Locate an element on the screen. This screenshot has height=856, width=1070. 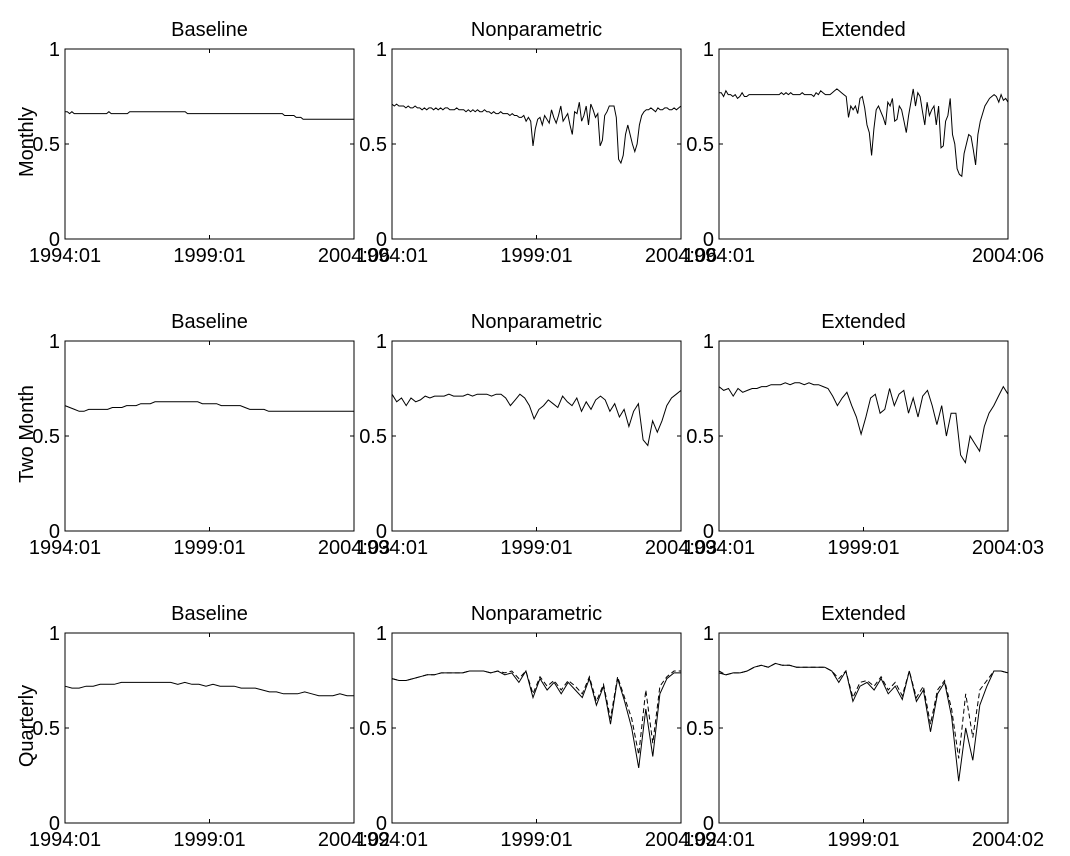
row-label-quarterly: Quarterly is located at coordinates (27, 726).